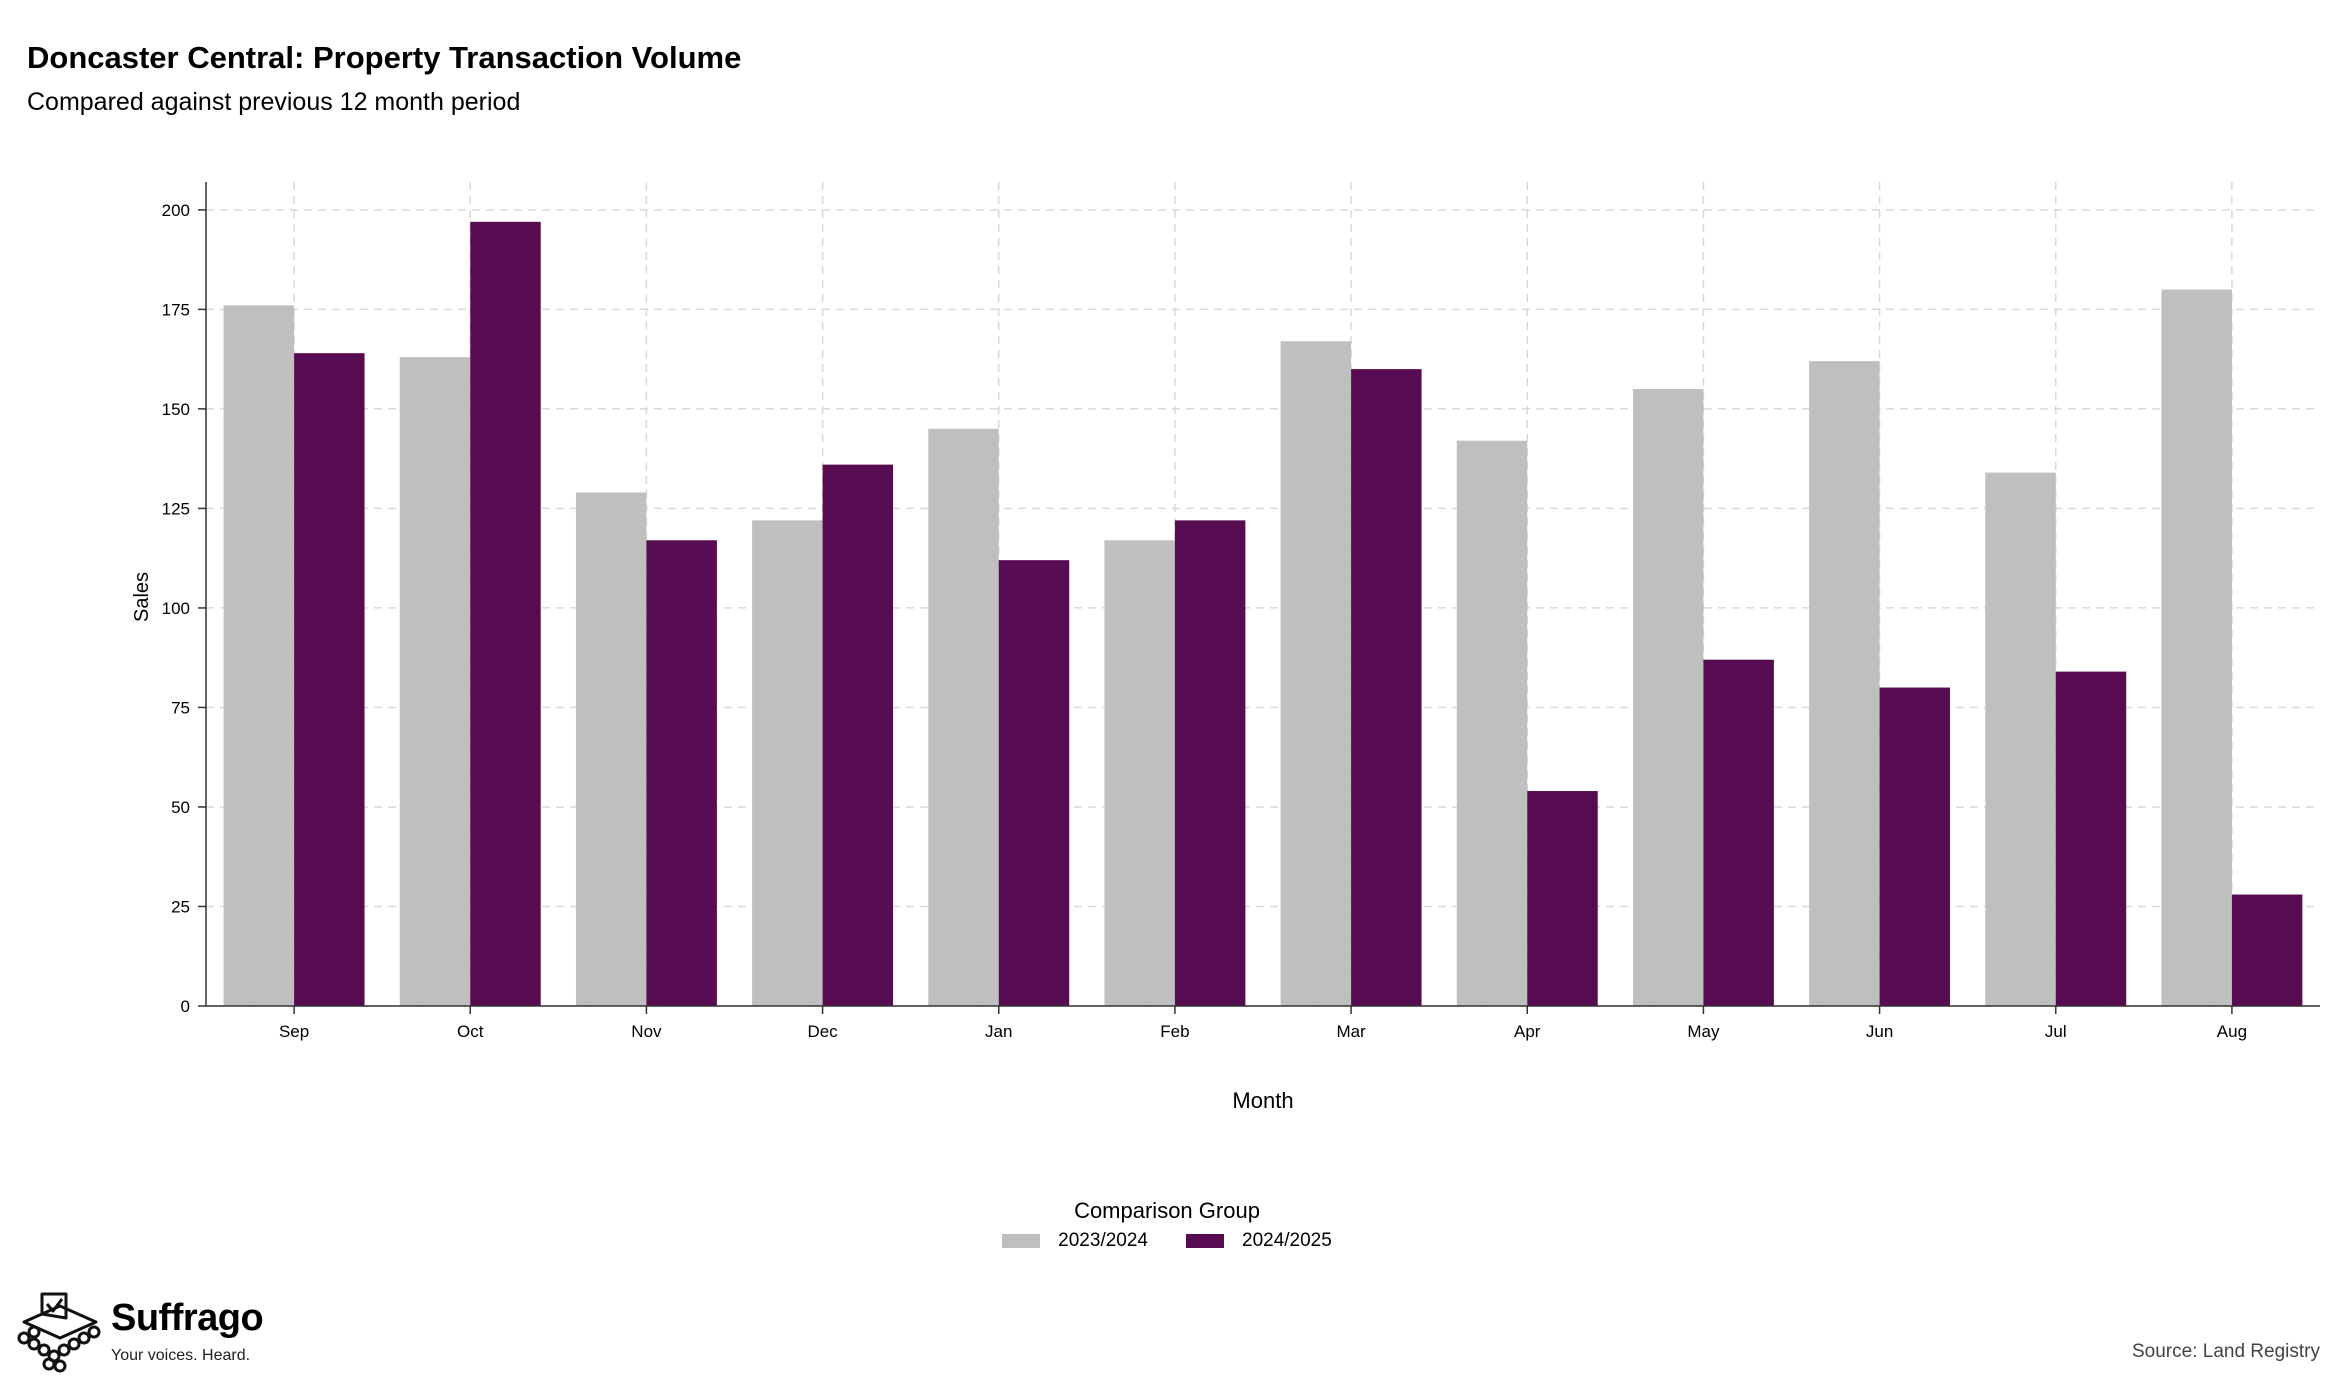  Describe the element at coordinates (259, 655) in the screenshot. I see `bar-2023-2024-Sep` at that location.